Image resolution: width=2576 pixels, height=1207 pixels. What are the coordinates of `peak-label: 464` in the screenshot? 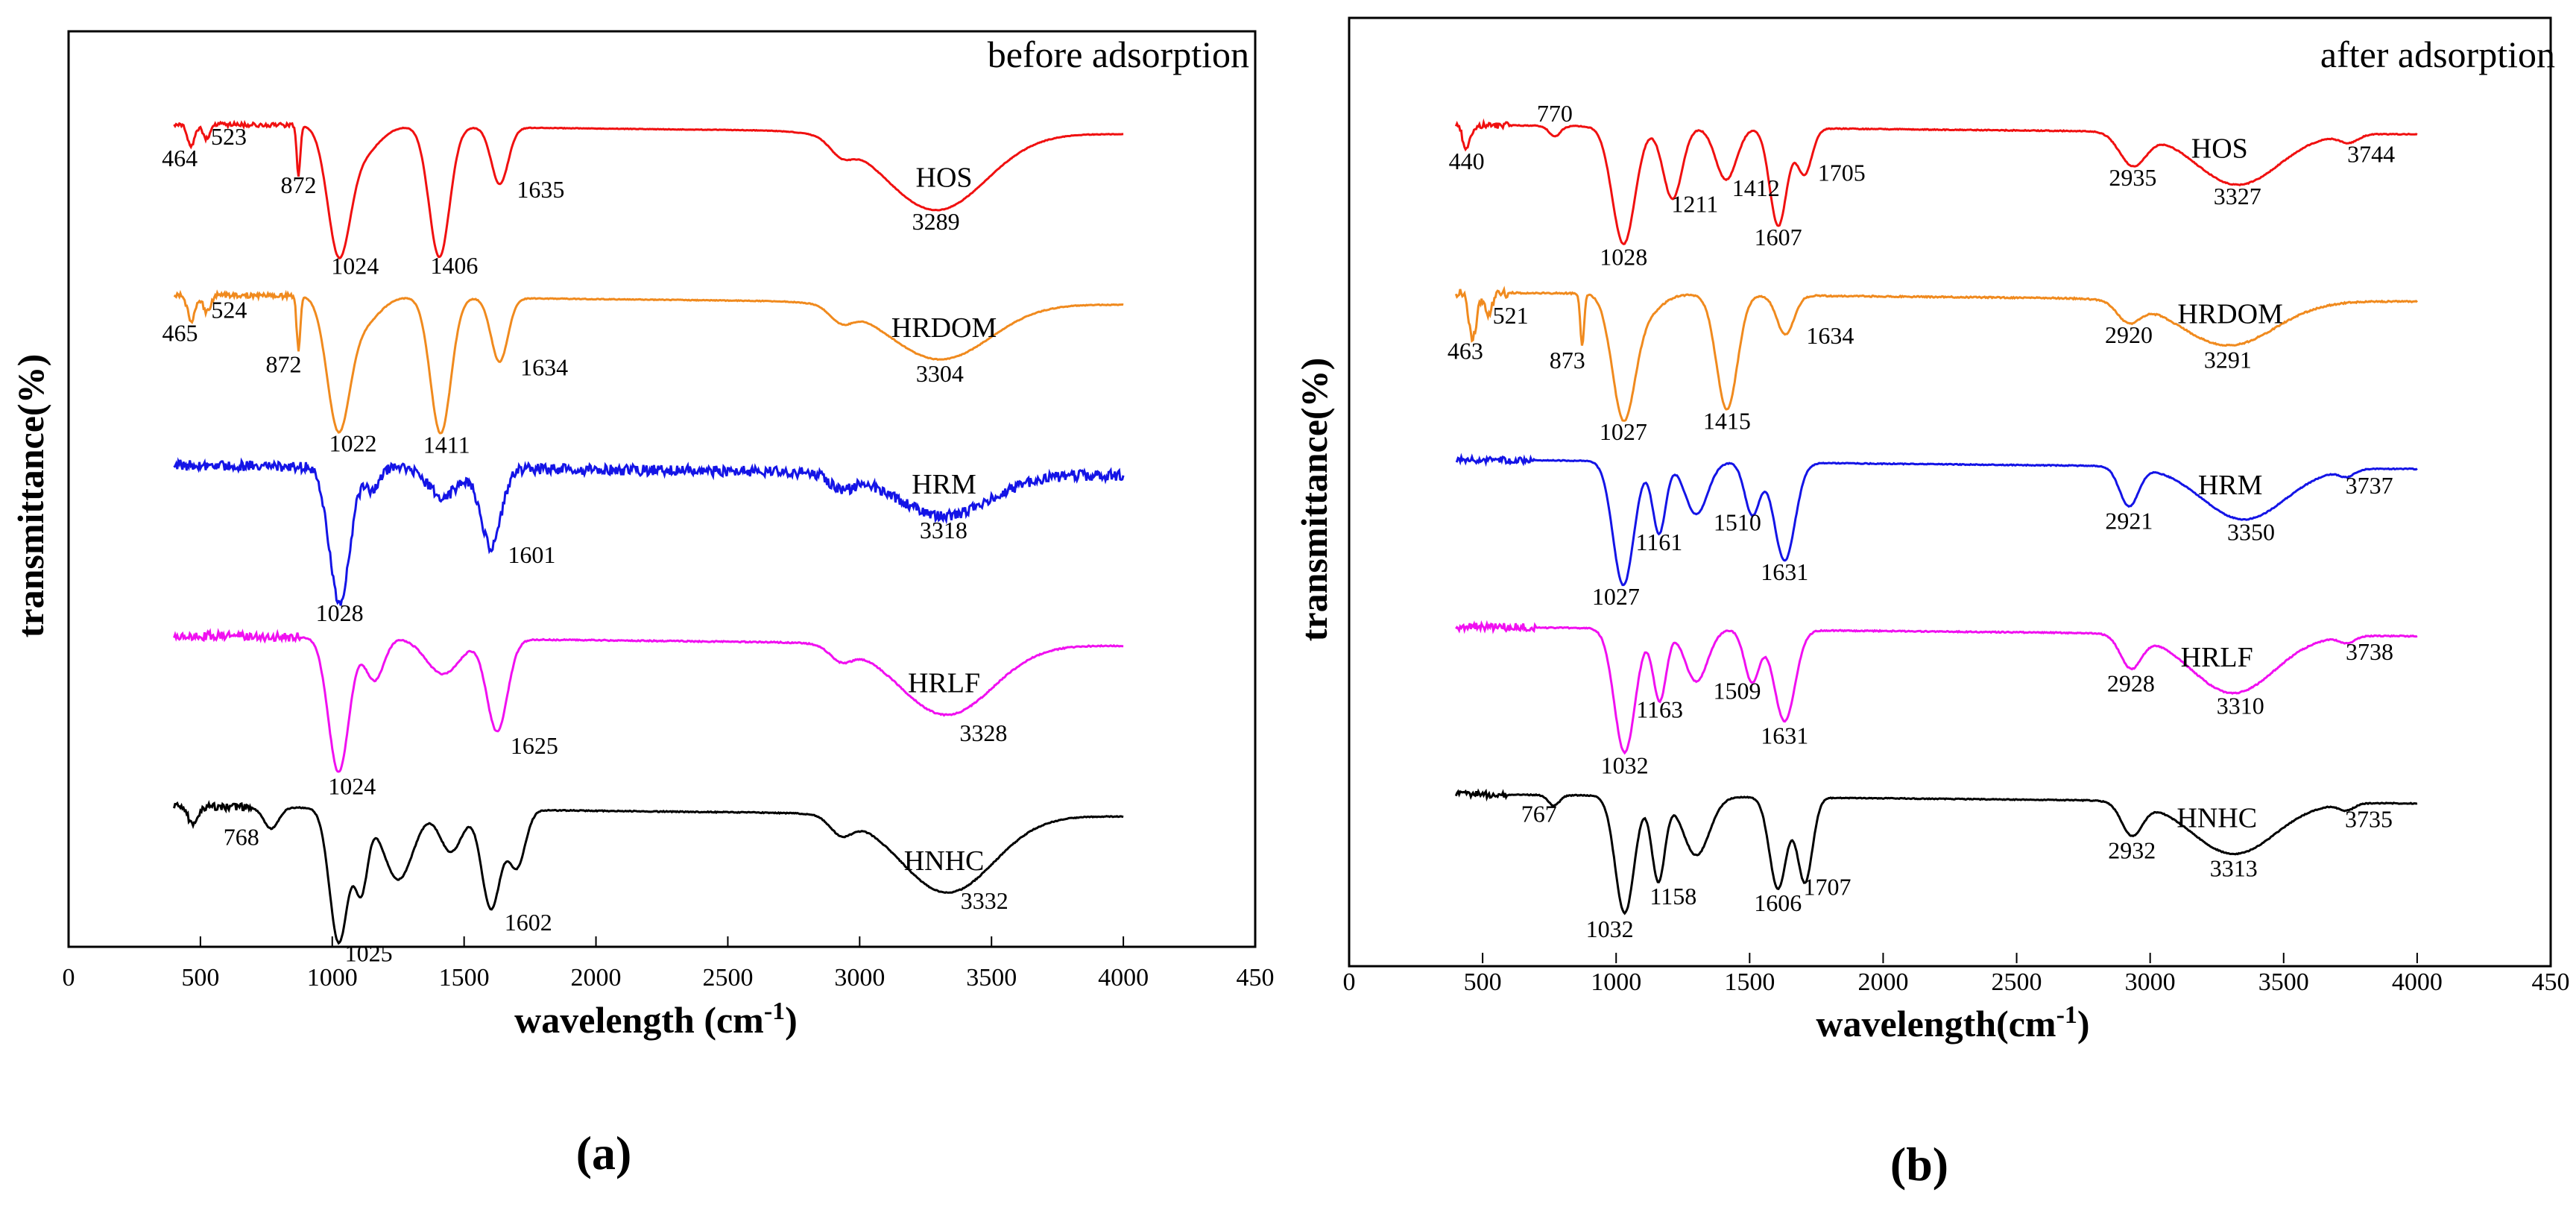 It's located at (180, 158).